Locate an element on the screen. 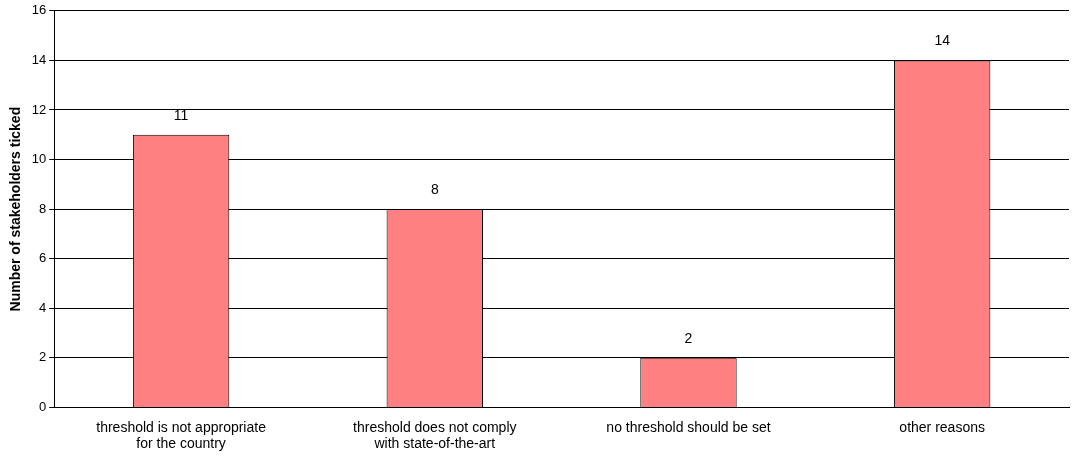 The height and width of the screenshot is (469, 1081). y-tick-label: 16 is located at coordinates (39, 10).